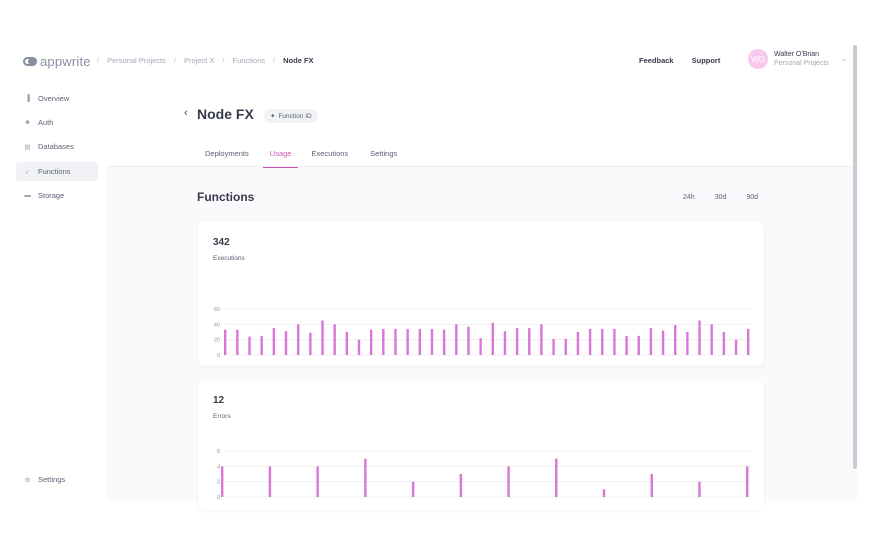 The image size is (871, 533). I want to click on errors-count: 12, so click(219, 400).